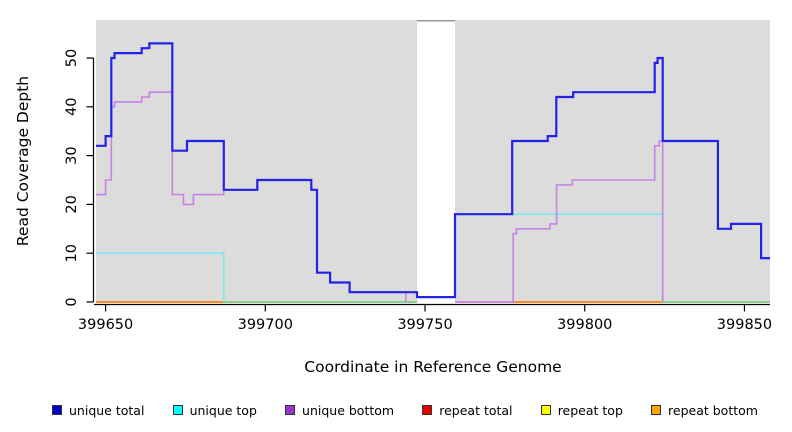  What do you see at coordinates (107, 410) in the screenshot?
I see `legend-label: unique total` at bounding box center [107, 410].